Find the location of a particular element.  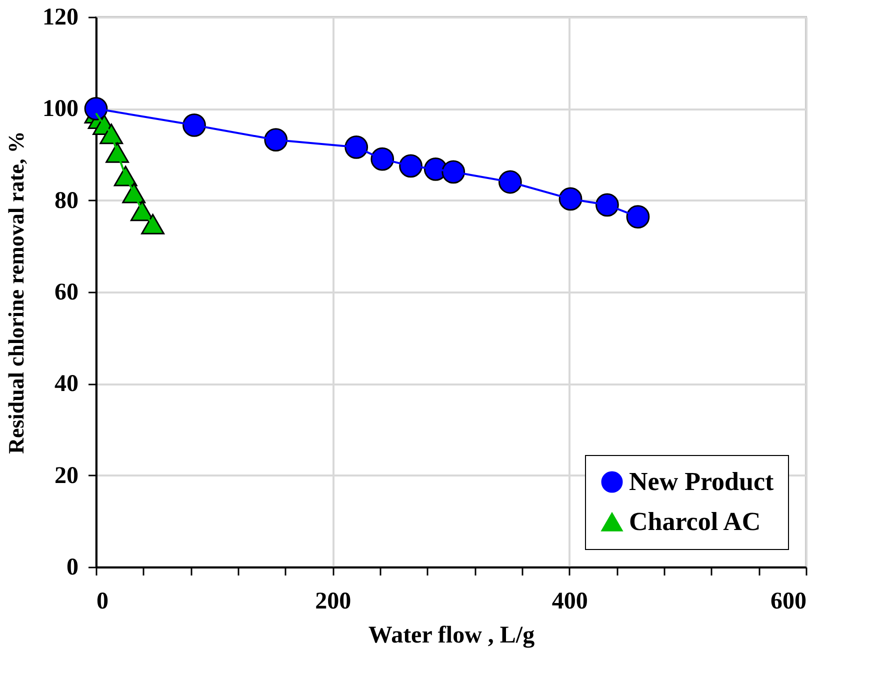

y-tick-label: 80 is located at coordinates (66, 201).